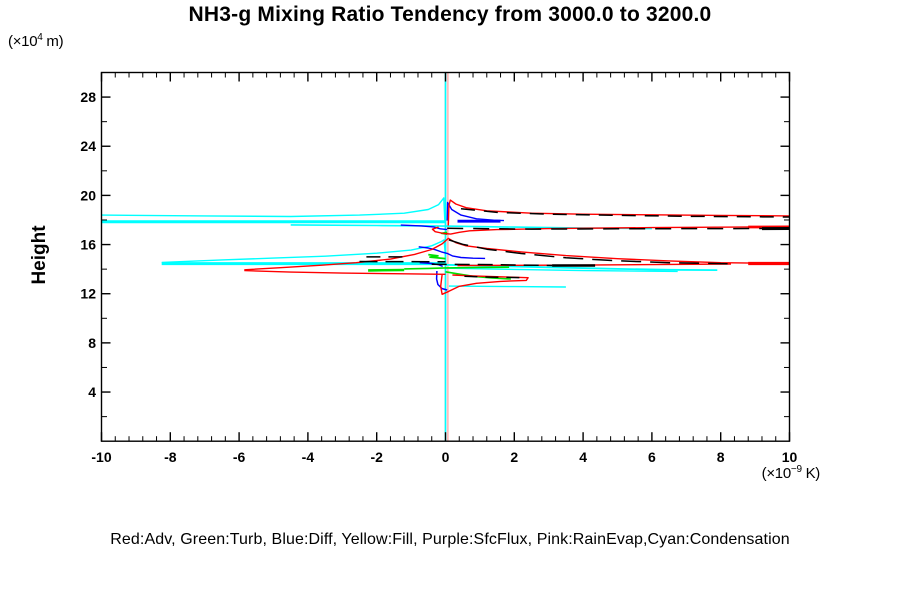 The width and height of the screenshot is (900, 600). What do you see at coordinates (588, 252) in the screenshot?
I see `series-total-mid-decay` at bounding box center [588, 252].